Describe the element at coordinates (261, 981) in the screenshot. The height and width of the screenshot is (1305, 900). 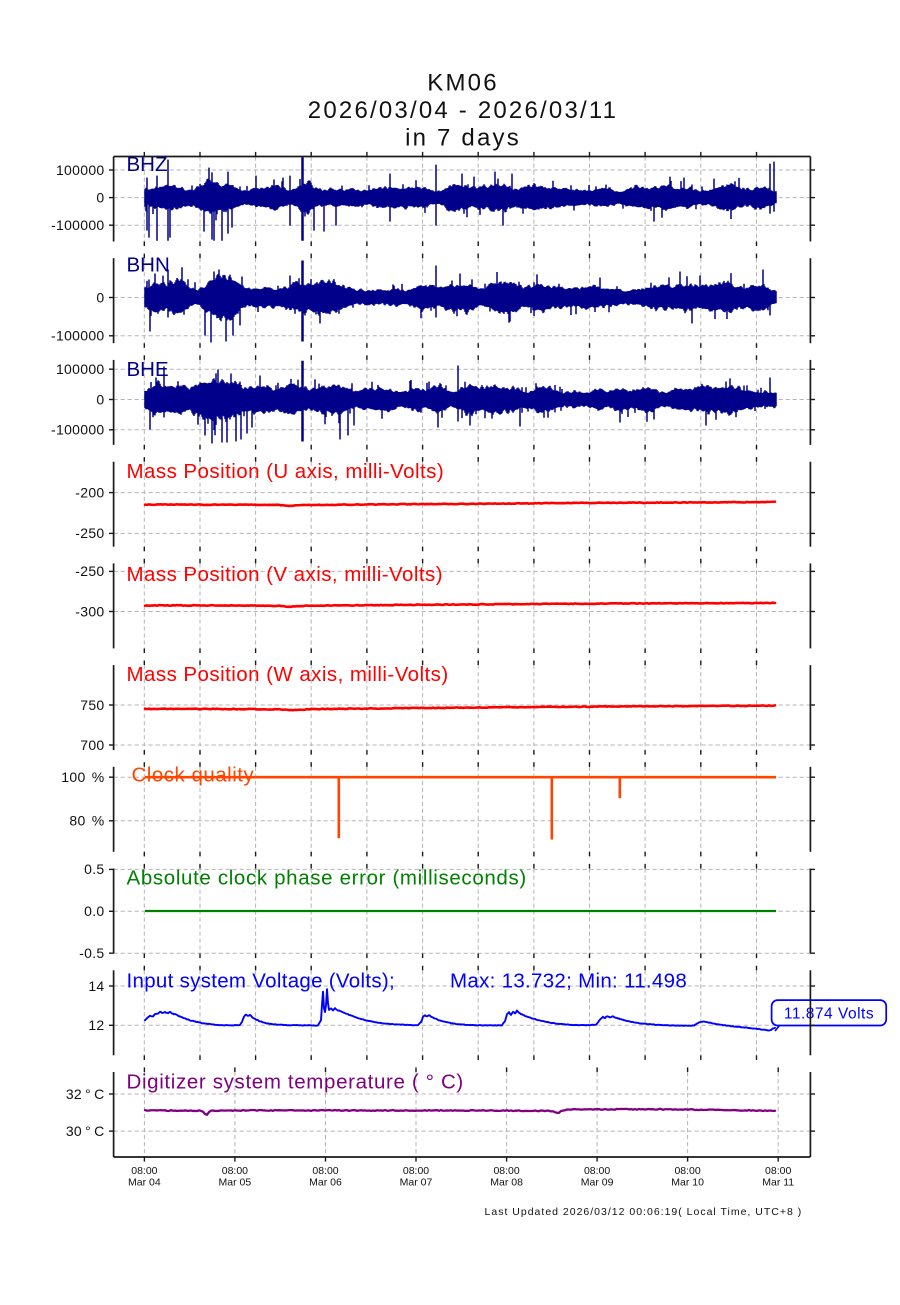
I see `svg-text: Input system Voltage (Volts);` at that location.